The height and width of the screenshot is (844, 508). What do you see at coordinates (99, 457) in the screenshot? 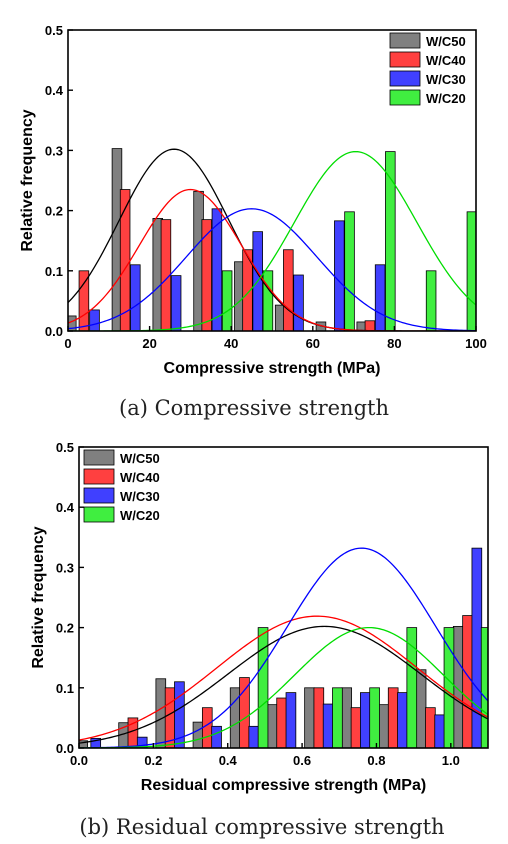
I see `chart1-legend-swatch-wc50` at bounding box center [99, 457].